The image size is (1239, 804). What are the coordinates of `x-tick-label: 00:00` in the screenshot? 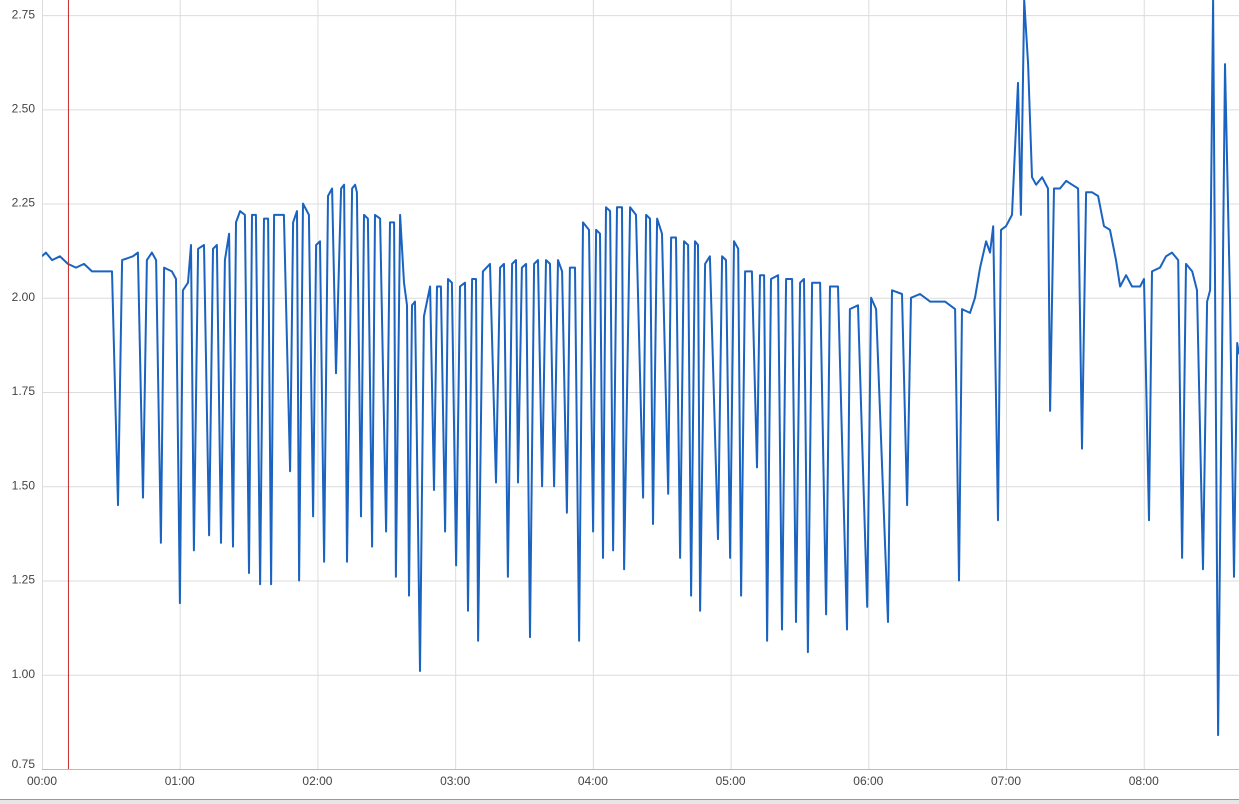 It's located at (42, 781).